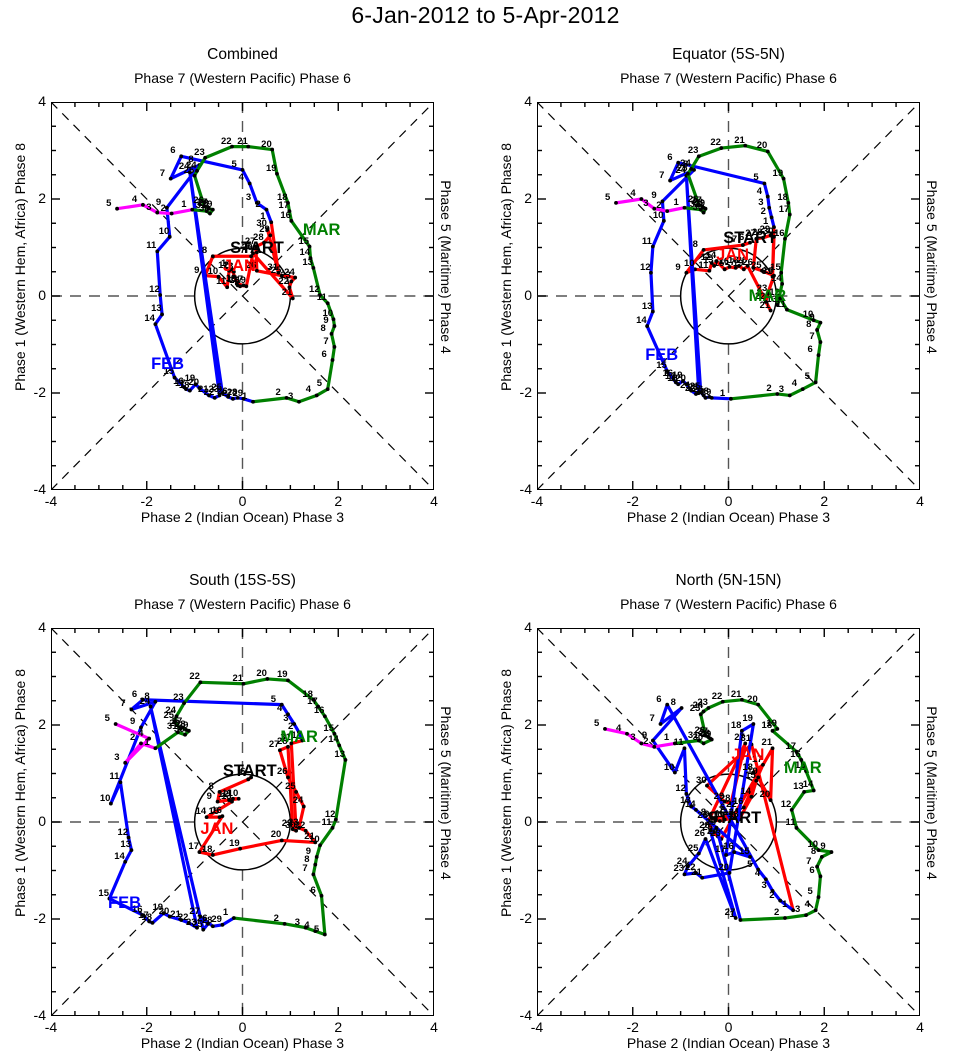 Image resolution: width=971 pixels, height=1061 pixels. What do you see at coordinates (242, 1027) in the screenshot?
I see `x-tick-0: 0` at bounding box center [242, 1027].